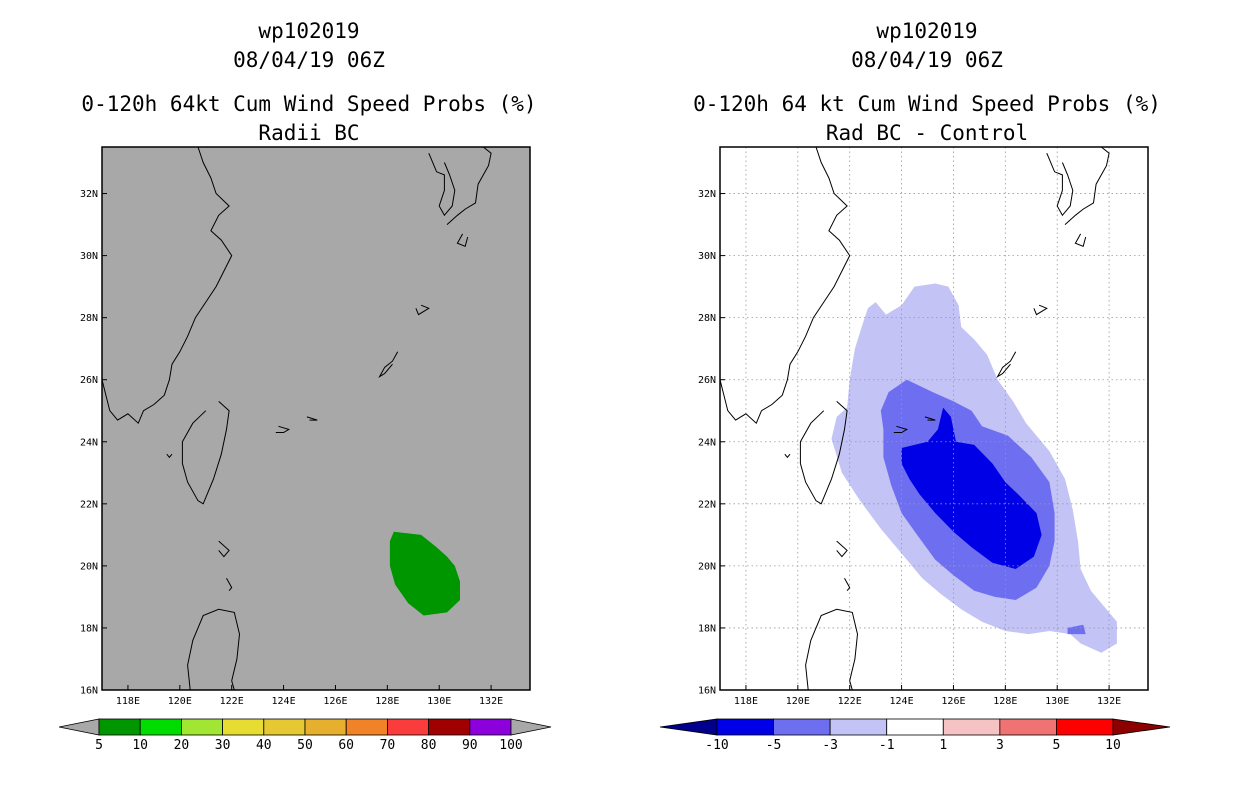 The height and width of the screenshot is (800, 1236). What do you see at coordinates (926, 31) in the screenshot?
I see `right-title-storm: wp102019` at bounding box center [926, 31].